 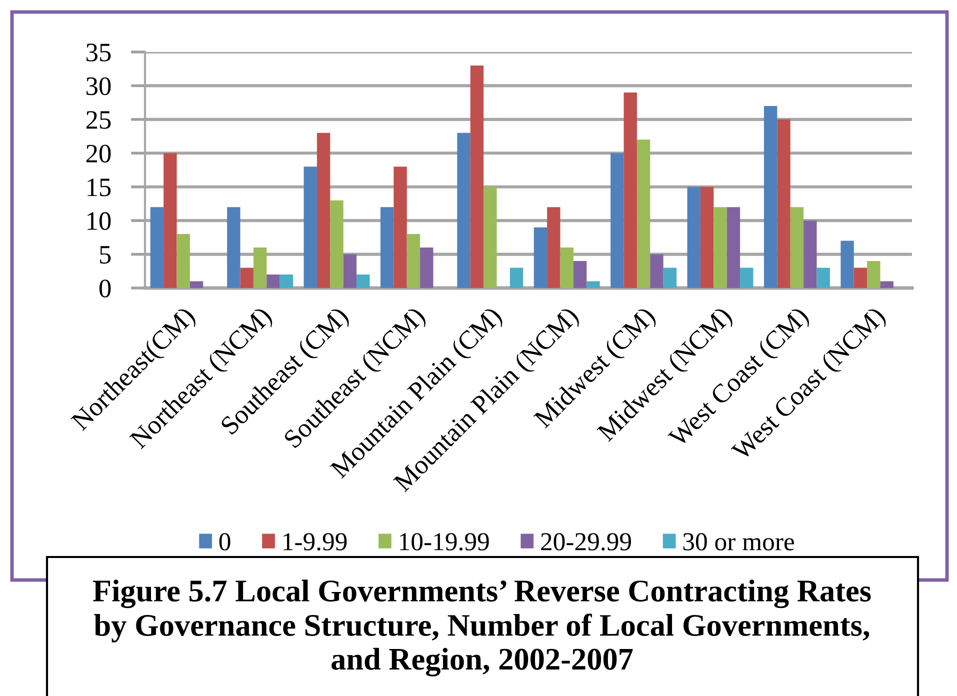 What do you see at coordinates (444, 542) in the screenshot?
I see `legend-label: 10-19.99` at bounding box center [444, 542].